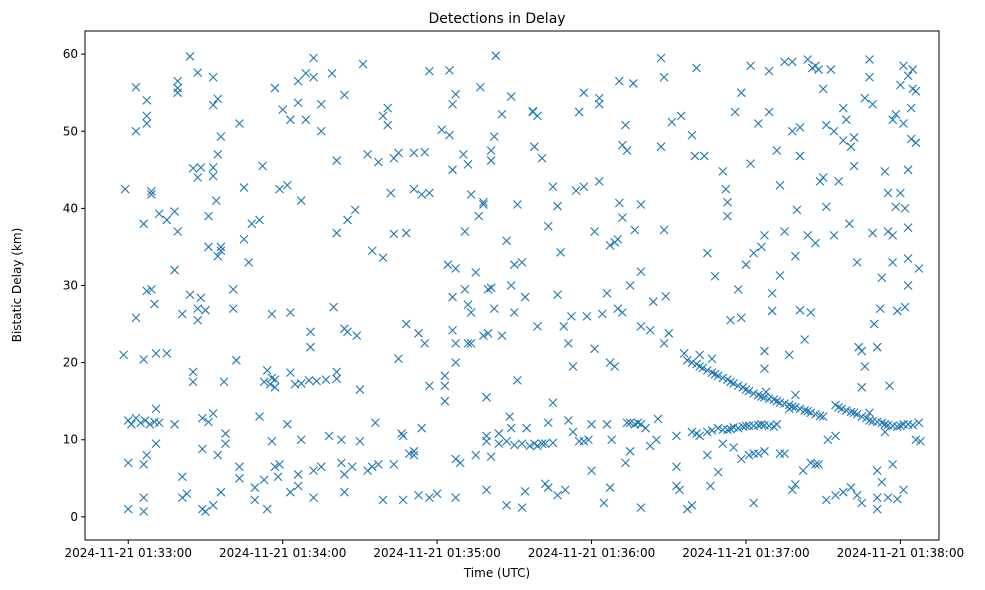 This screenshot has width=985, height=590. Describe the element at coordinates (128, 553) in the screenshot. I see `x-tick-label: 2024-11-21 01:33:00` at that location.